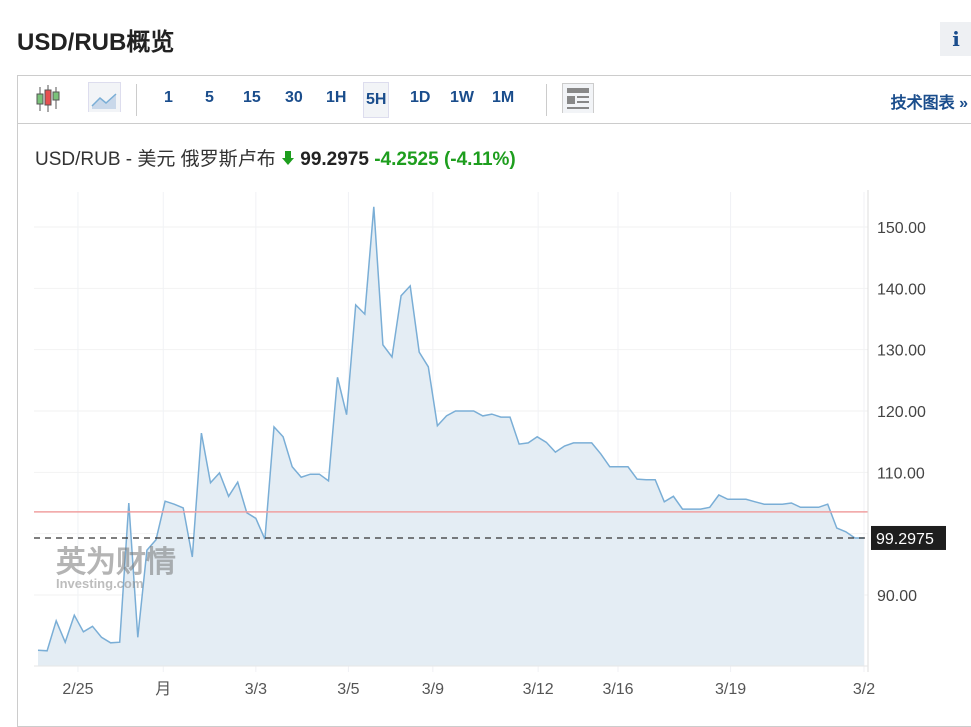 Image resolution: width=971 pixels, height=727 pixels. Describe the element at coordinates (901, 351) in the screenshot. I see `y-tick-label: 130.00` at that location.